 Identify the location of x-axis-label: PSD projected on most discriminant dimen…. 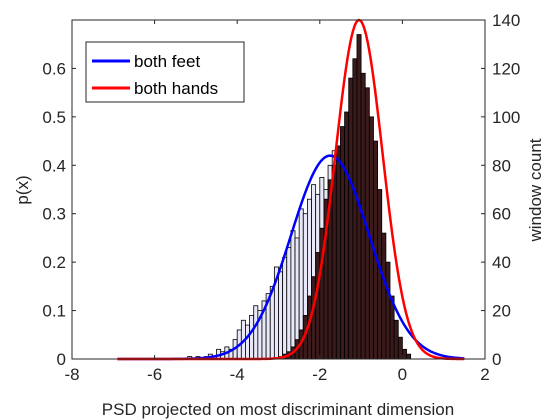
(278, 409).